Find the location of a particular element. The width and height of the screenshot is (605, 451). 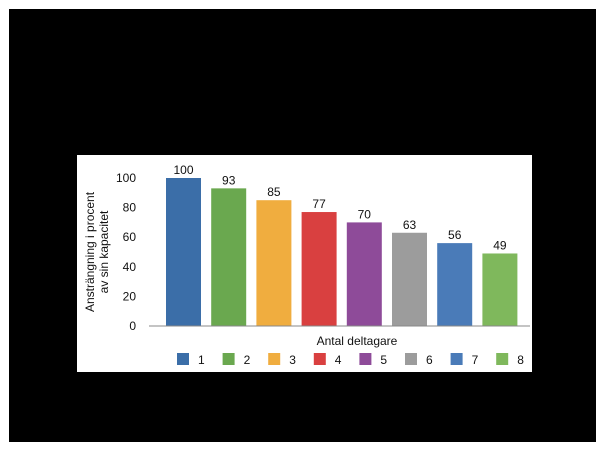

legend-label-1: 1 is located at coordinates (201, 360).